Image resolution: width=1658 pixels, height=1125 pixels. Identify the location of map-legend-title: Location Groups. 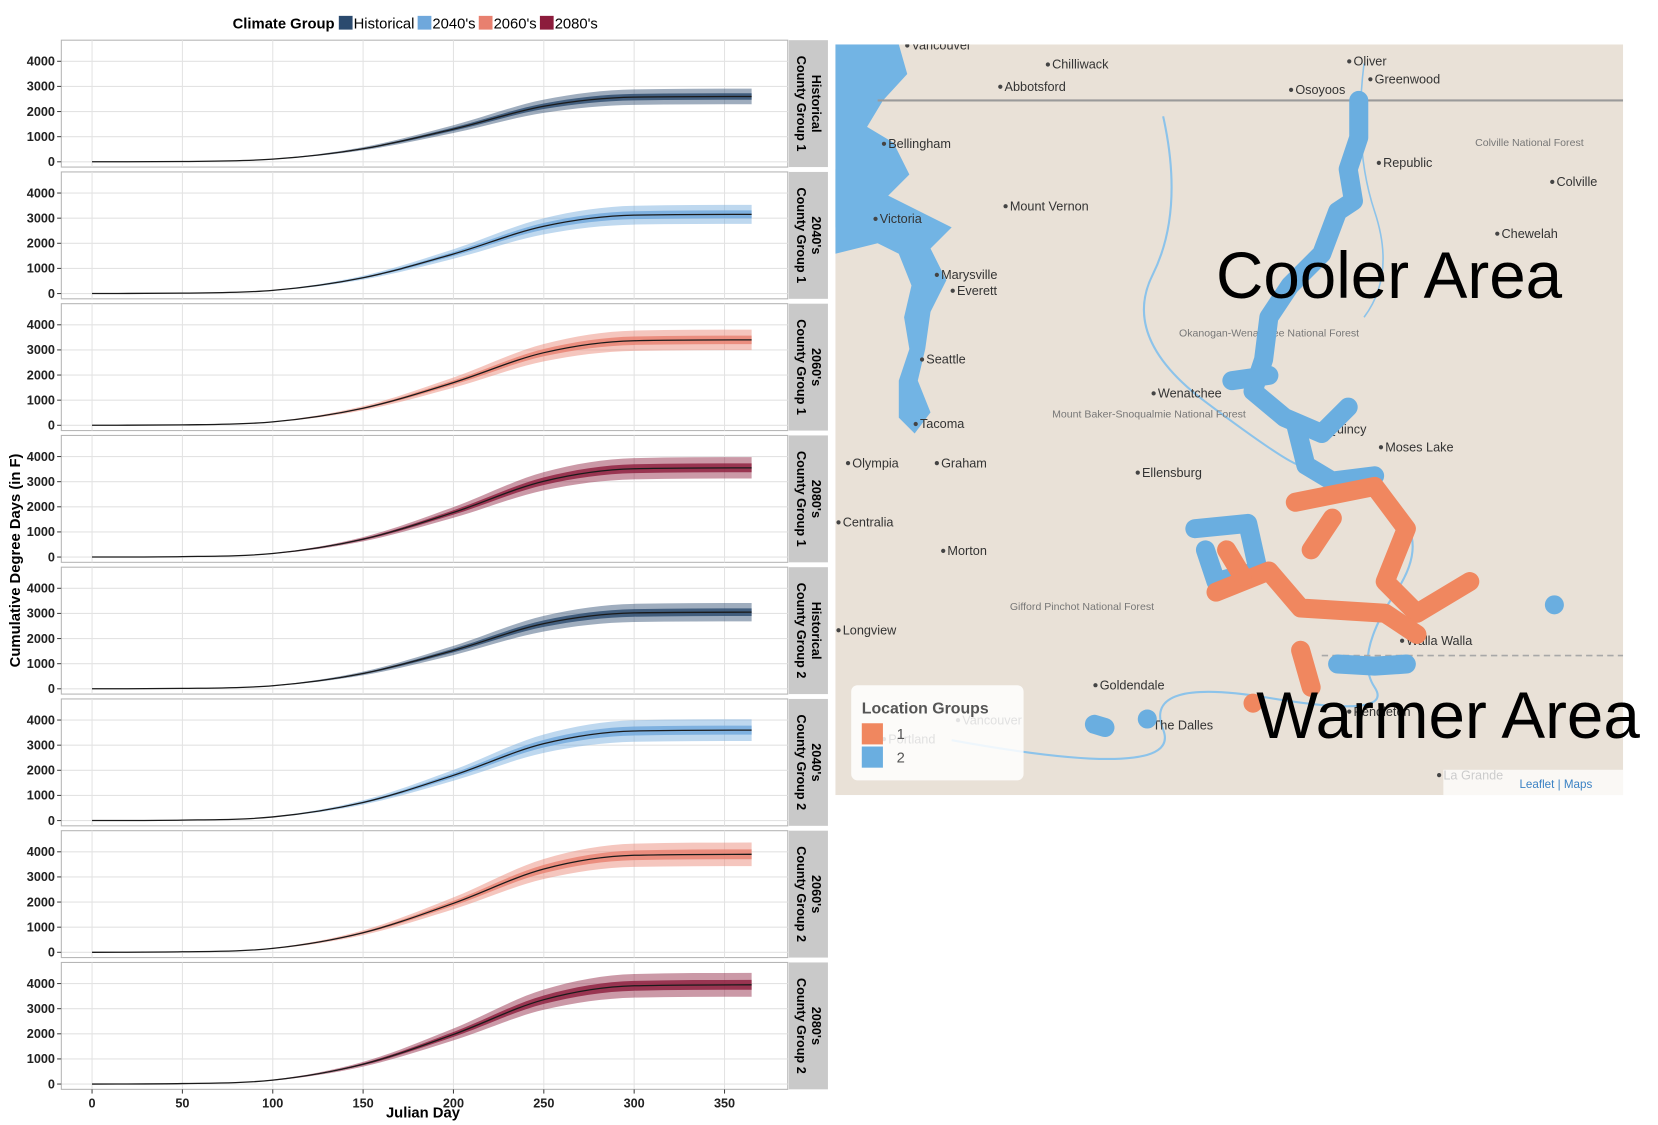
(925, 709).